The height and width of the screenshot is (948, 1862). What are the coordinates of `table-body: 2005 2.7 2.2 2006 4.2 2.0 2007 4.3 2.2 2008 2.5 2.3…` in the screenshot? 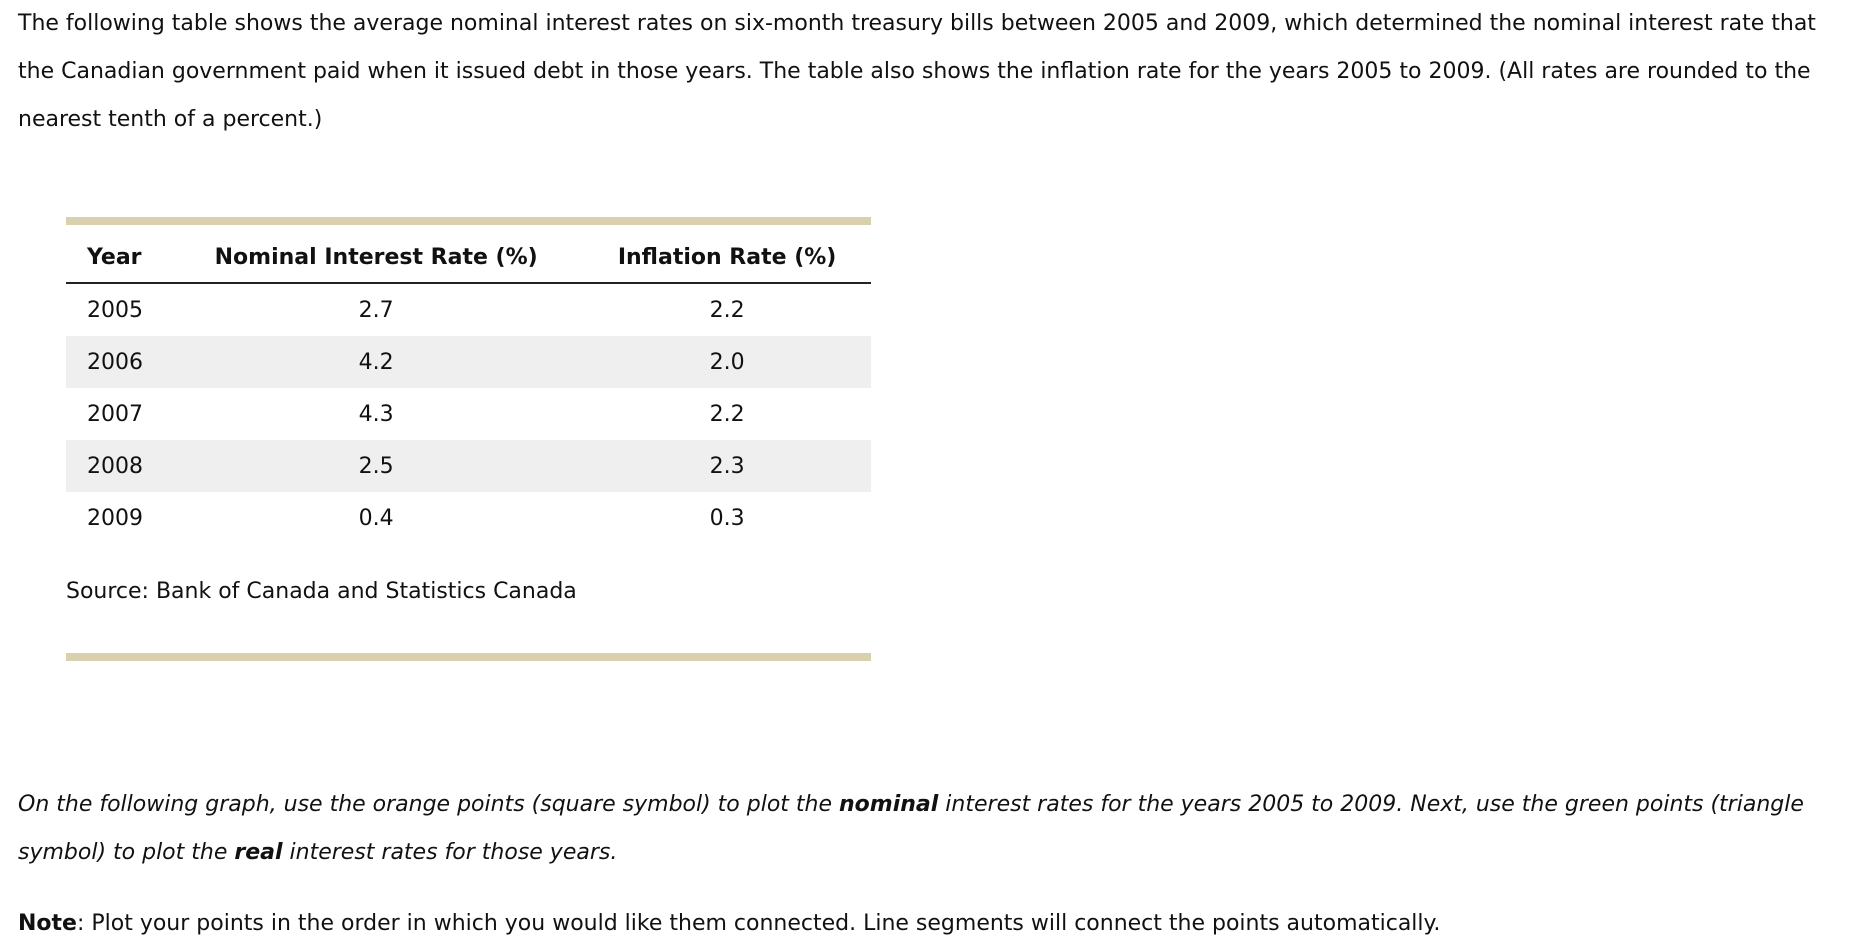 It's located at (468, 413).